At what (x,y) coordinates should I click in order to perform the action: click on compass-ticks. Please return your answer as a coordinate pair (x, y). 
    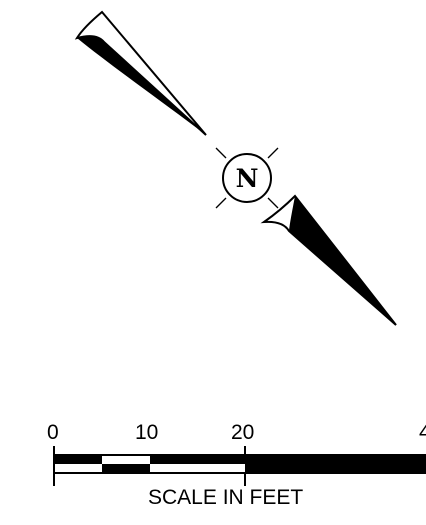
    Looking at the image, I should click on (247, 178).